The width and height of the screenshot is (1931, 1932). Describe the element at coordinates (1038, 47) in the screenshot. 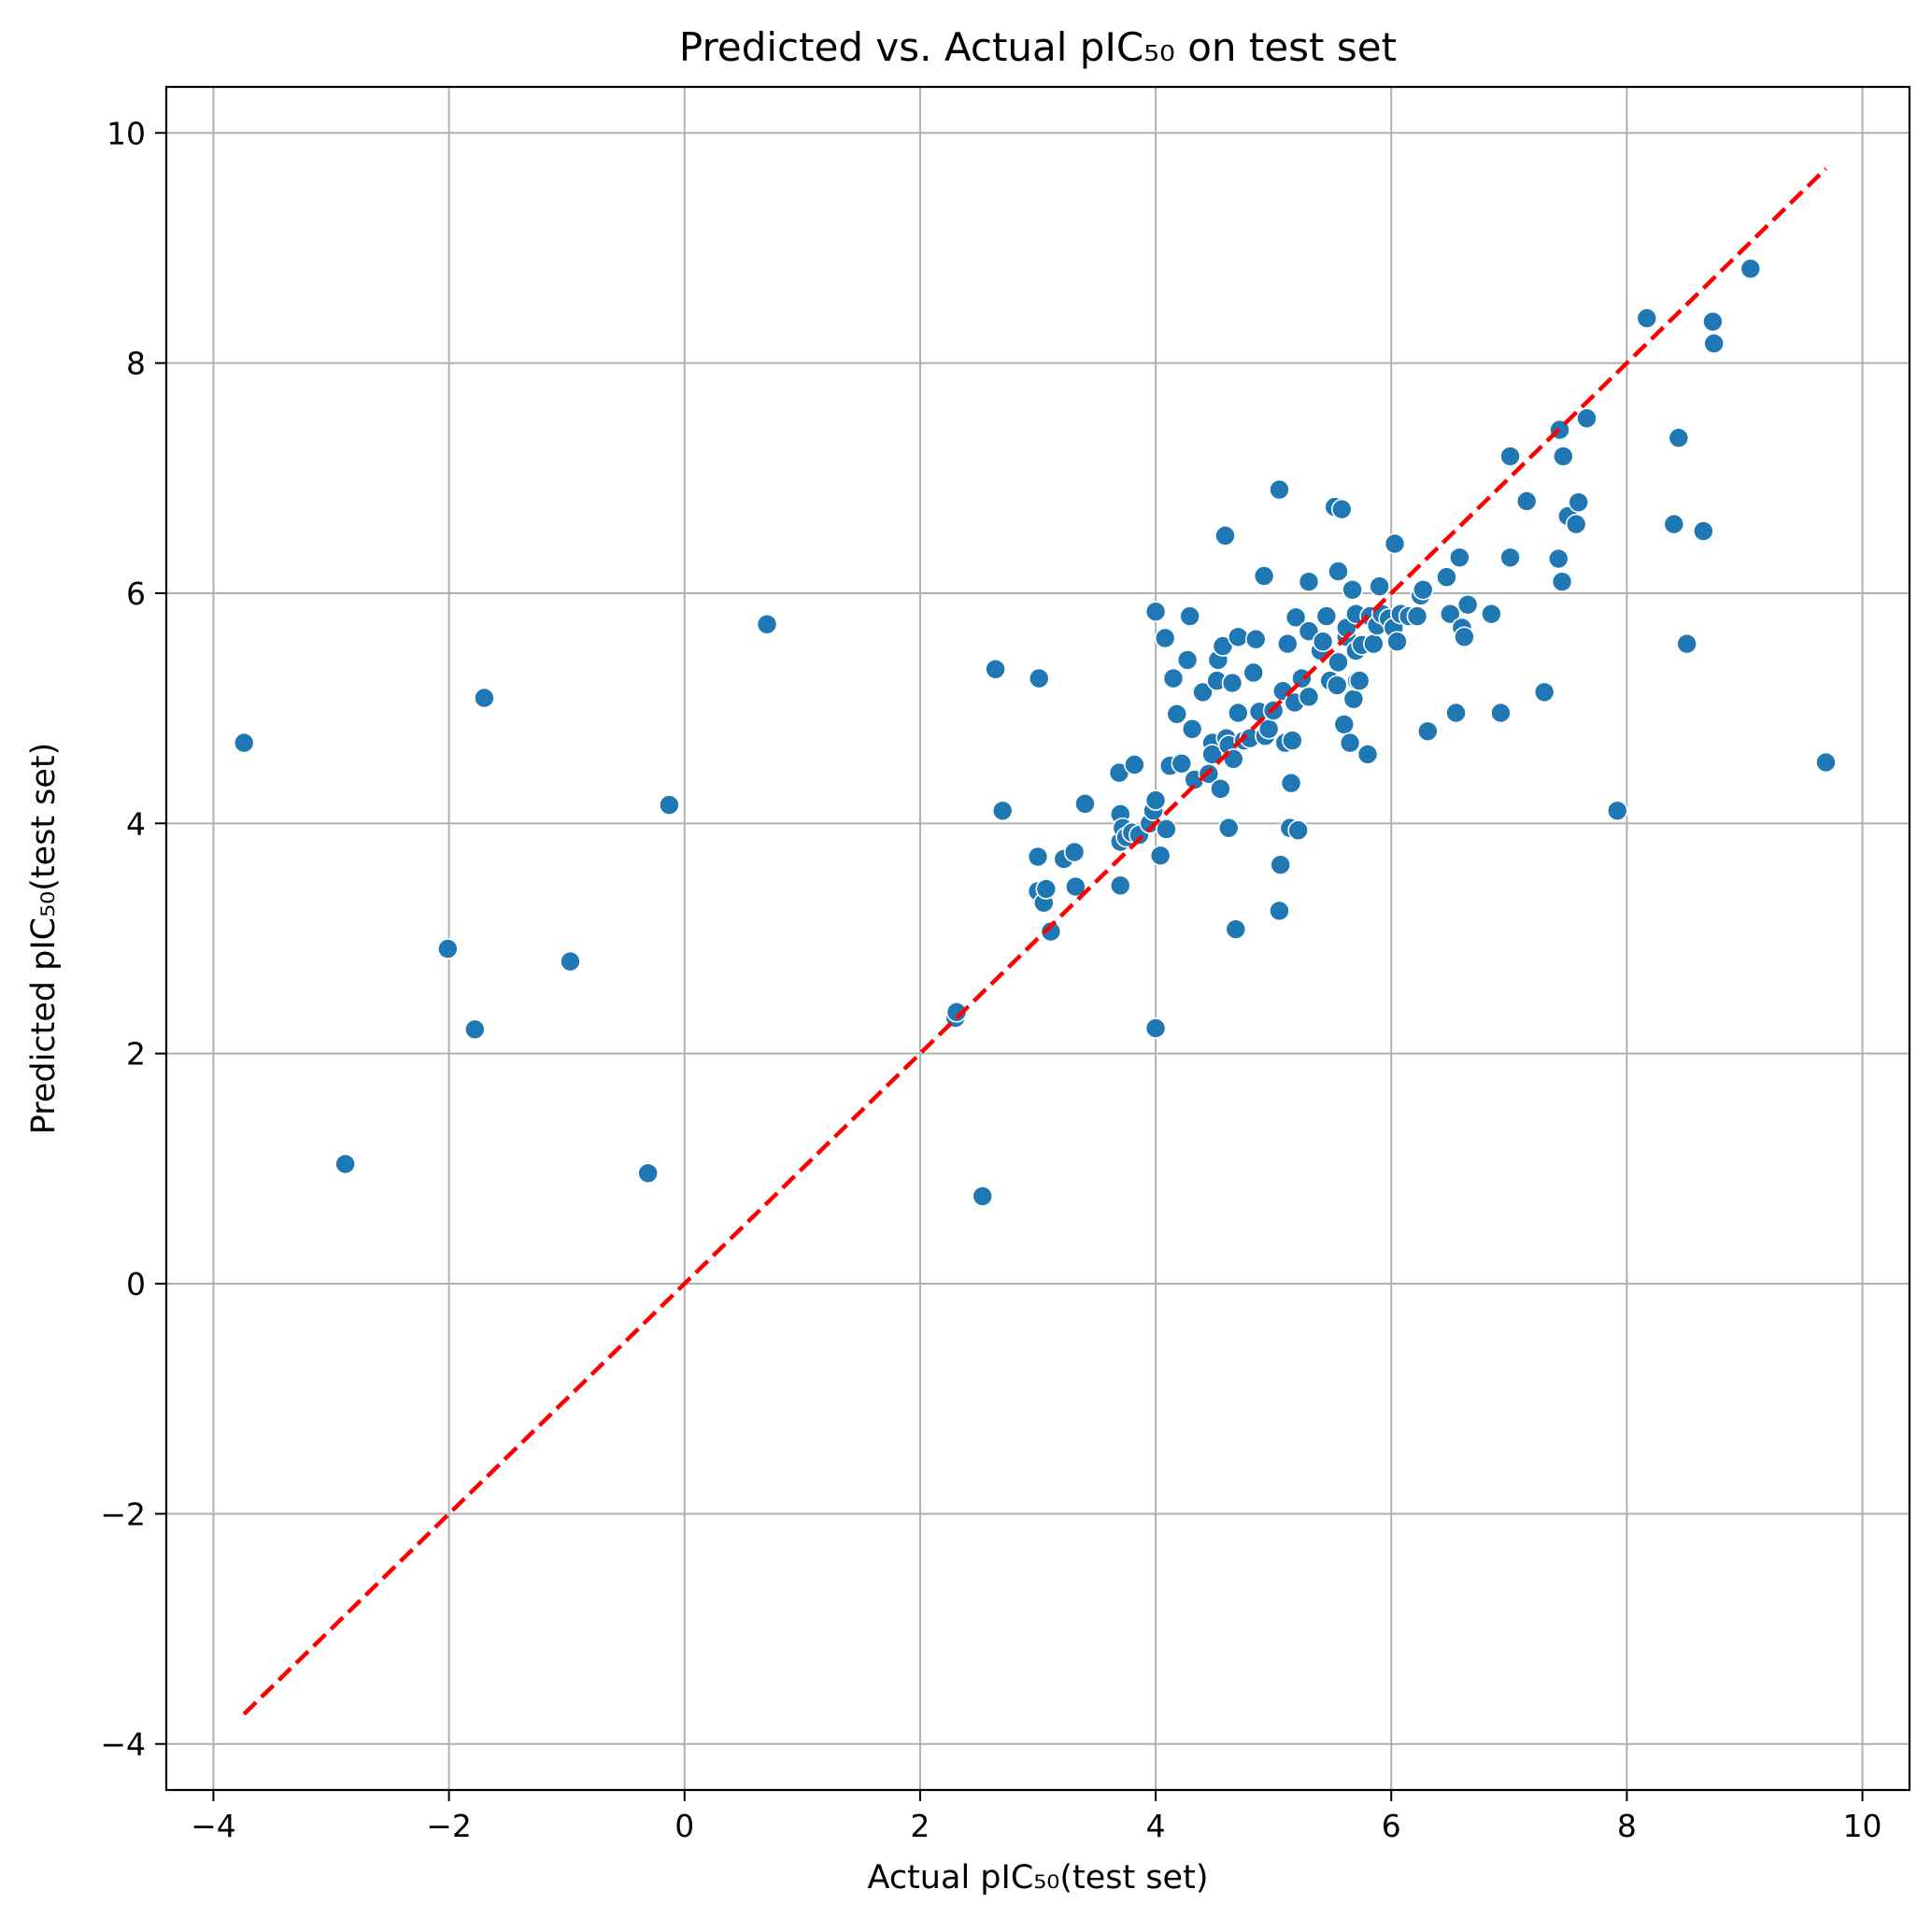

I see `chart-title: Predicted vs. Actual pIC₅₀ on test set` at that location.